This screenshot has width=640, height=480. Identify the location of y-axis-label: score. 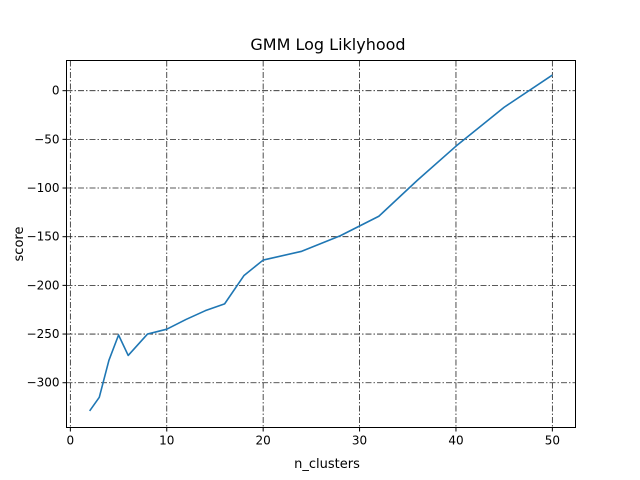
(19, 244).